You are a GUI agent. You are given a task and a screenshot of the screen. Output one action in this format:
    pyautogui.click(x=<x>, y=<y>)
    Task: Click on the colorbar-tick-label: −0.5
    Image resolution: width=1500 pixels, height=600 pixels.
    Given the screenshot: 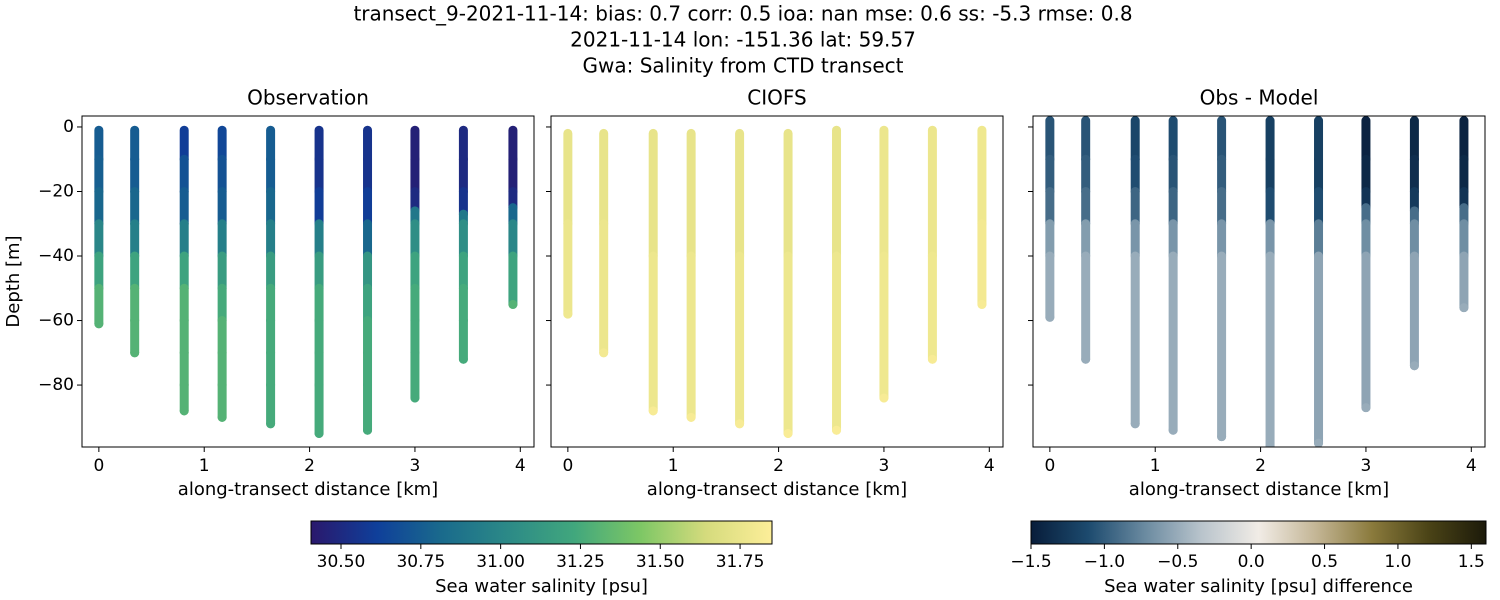 What is the action you would take?
    pyautogui.click(x=1177, y=562)
    